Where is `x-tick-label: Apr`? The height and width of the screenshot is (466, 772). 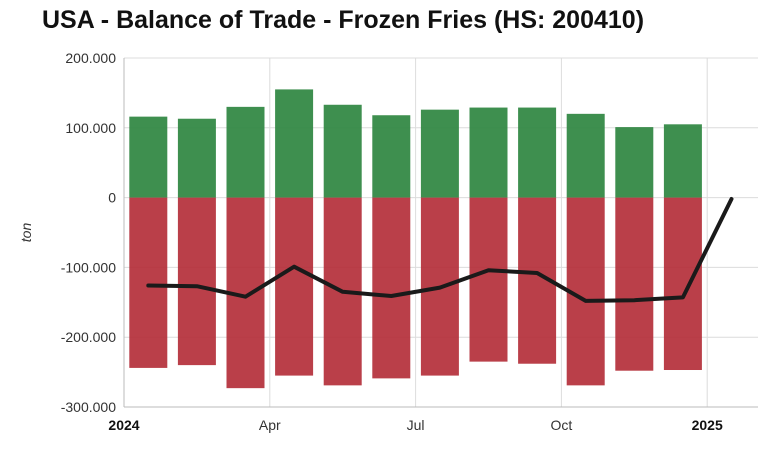 x-tick-label: Apr is located at coordinates (270, 425).